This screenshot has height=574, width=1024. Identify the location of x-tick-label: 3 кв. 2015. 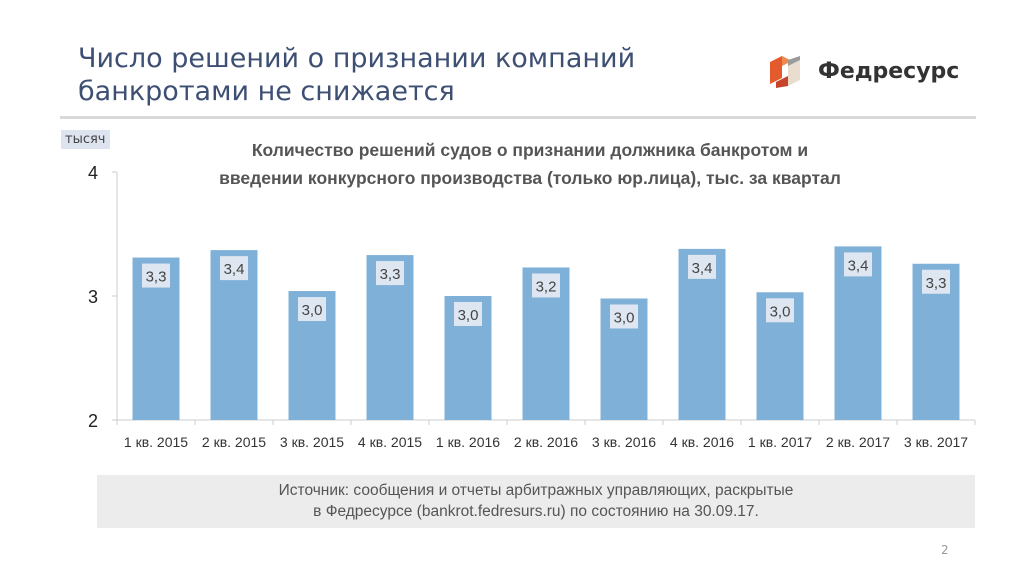
(312, 442).